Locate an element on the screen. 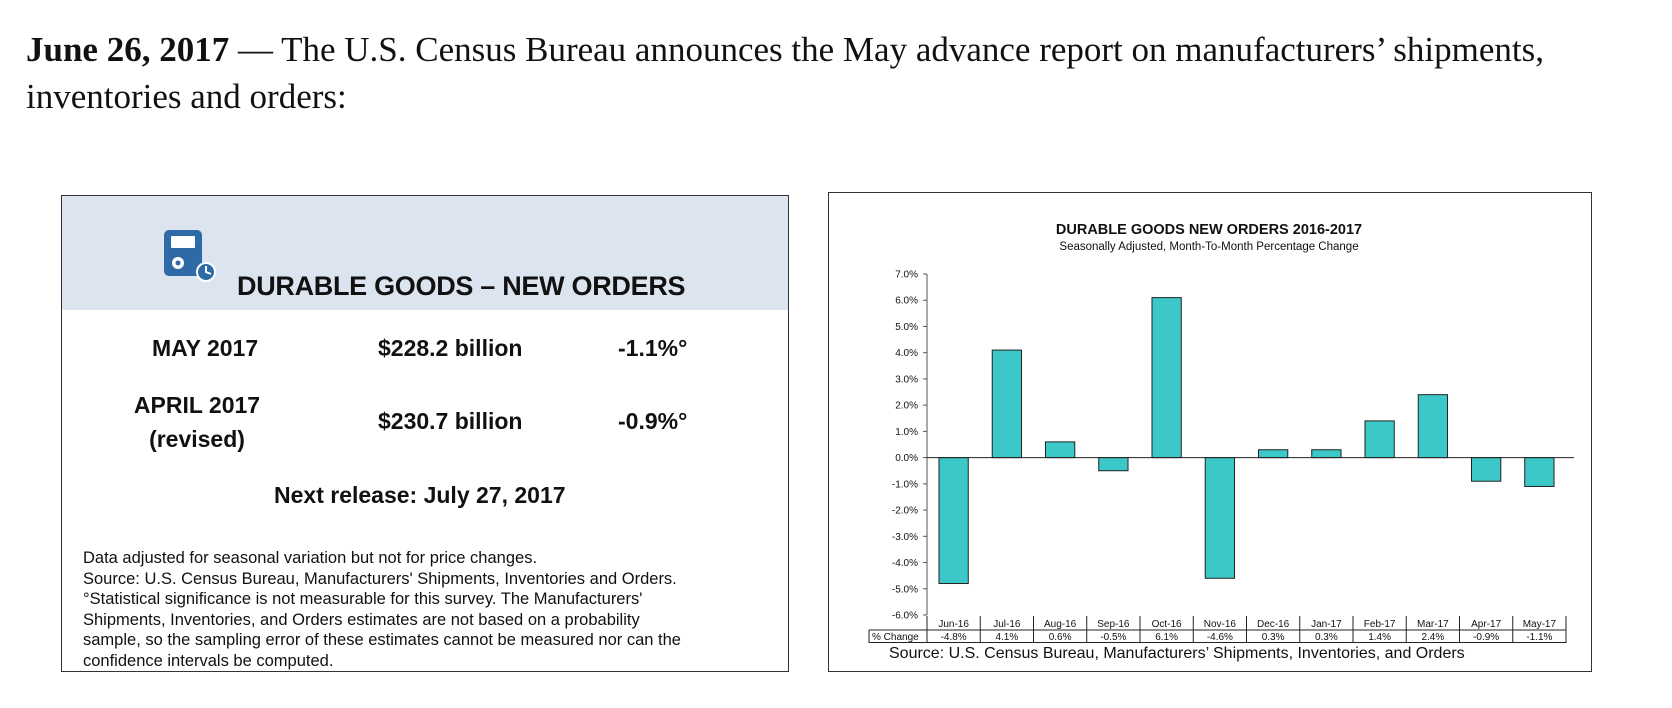 The height and width of the screenshot is (708, 1672). data-label: -1.1% is located at coordinates (1539, 637).